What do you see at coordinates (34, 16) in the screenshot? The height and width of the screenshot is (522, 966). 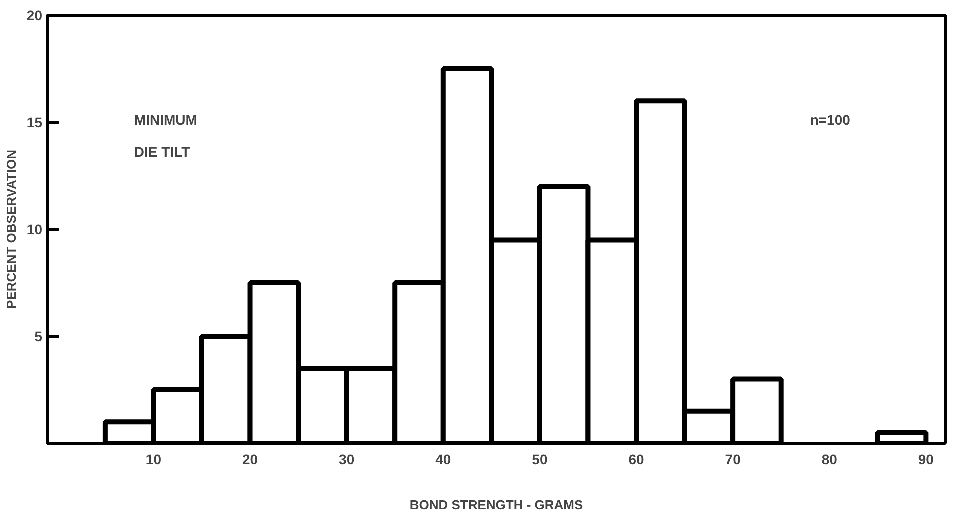 I see `y-tick-label: 20` at bounding box center [34, 16].